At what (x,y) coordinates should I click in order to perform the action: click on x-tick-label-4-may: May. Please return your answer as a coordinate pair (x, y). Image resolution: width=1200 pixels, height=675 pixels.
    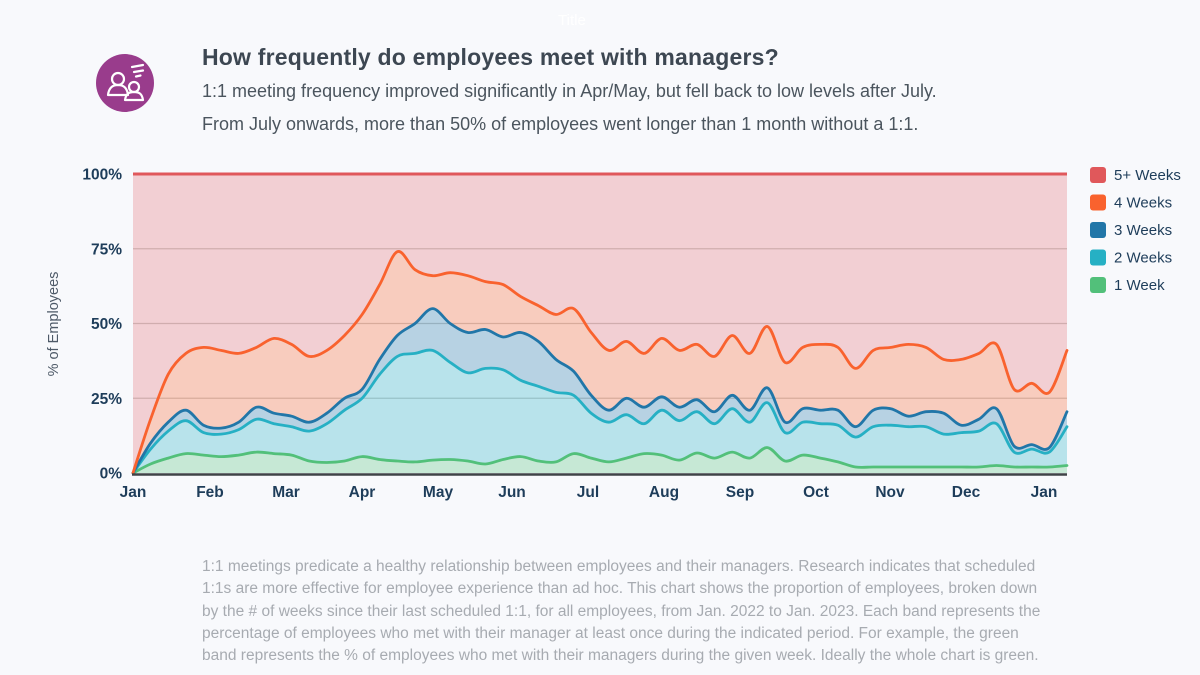
    Looking at the image, I should click on (438, 492).